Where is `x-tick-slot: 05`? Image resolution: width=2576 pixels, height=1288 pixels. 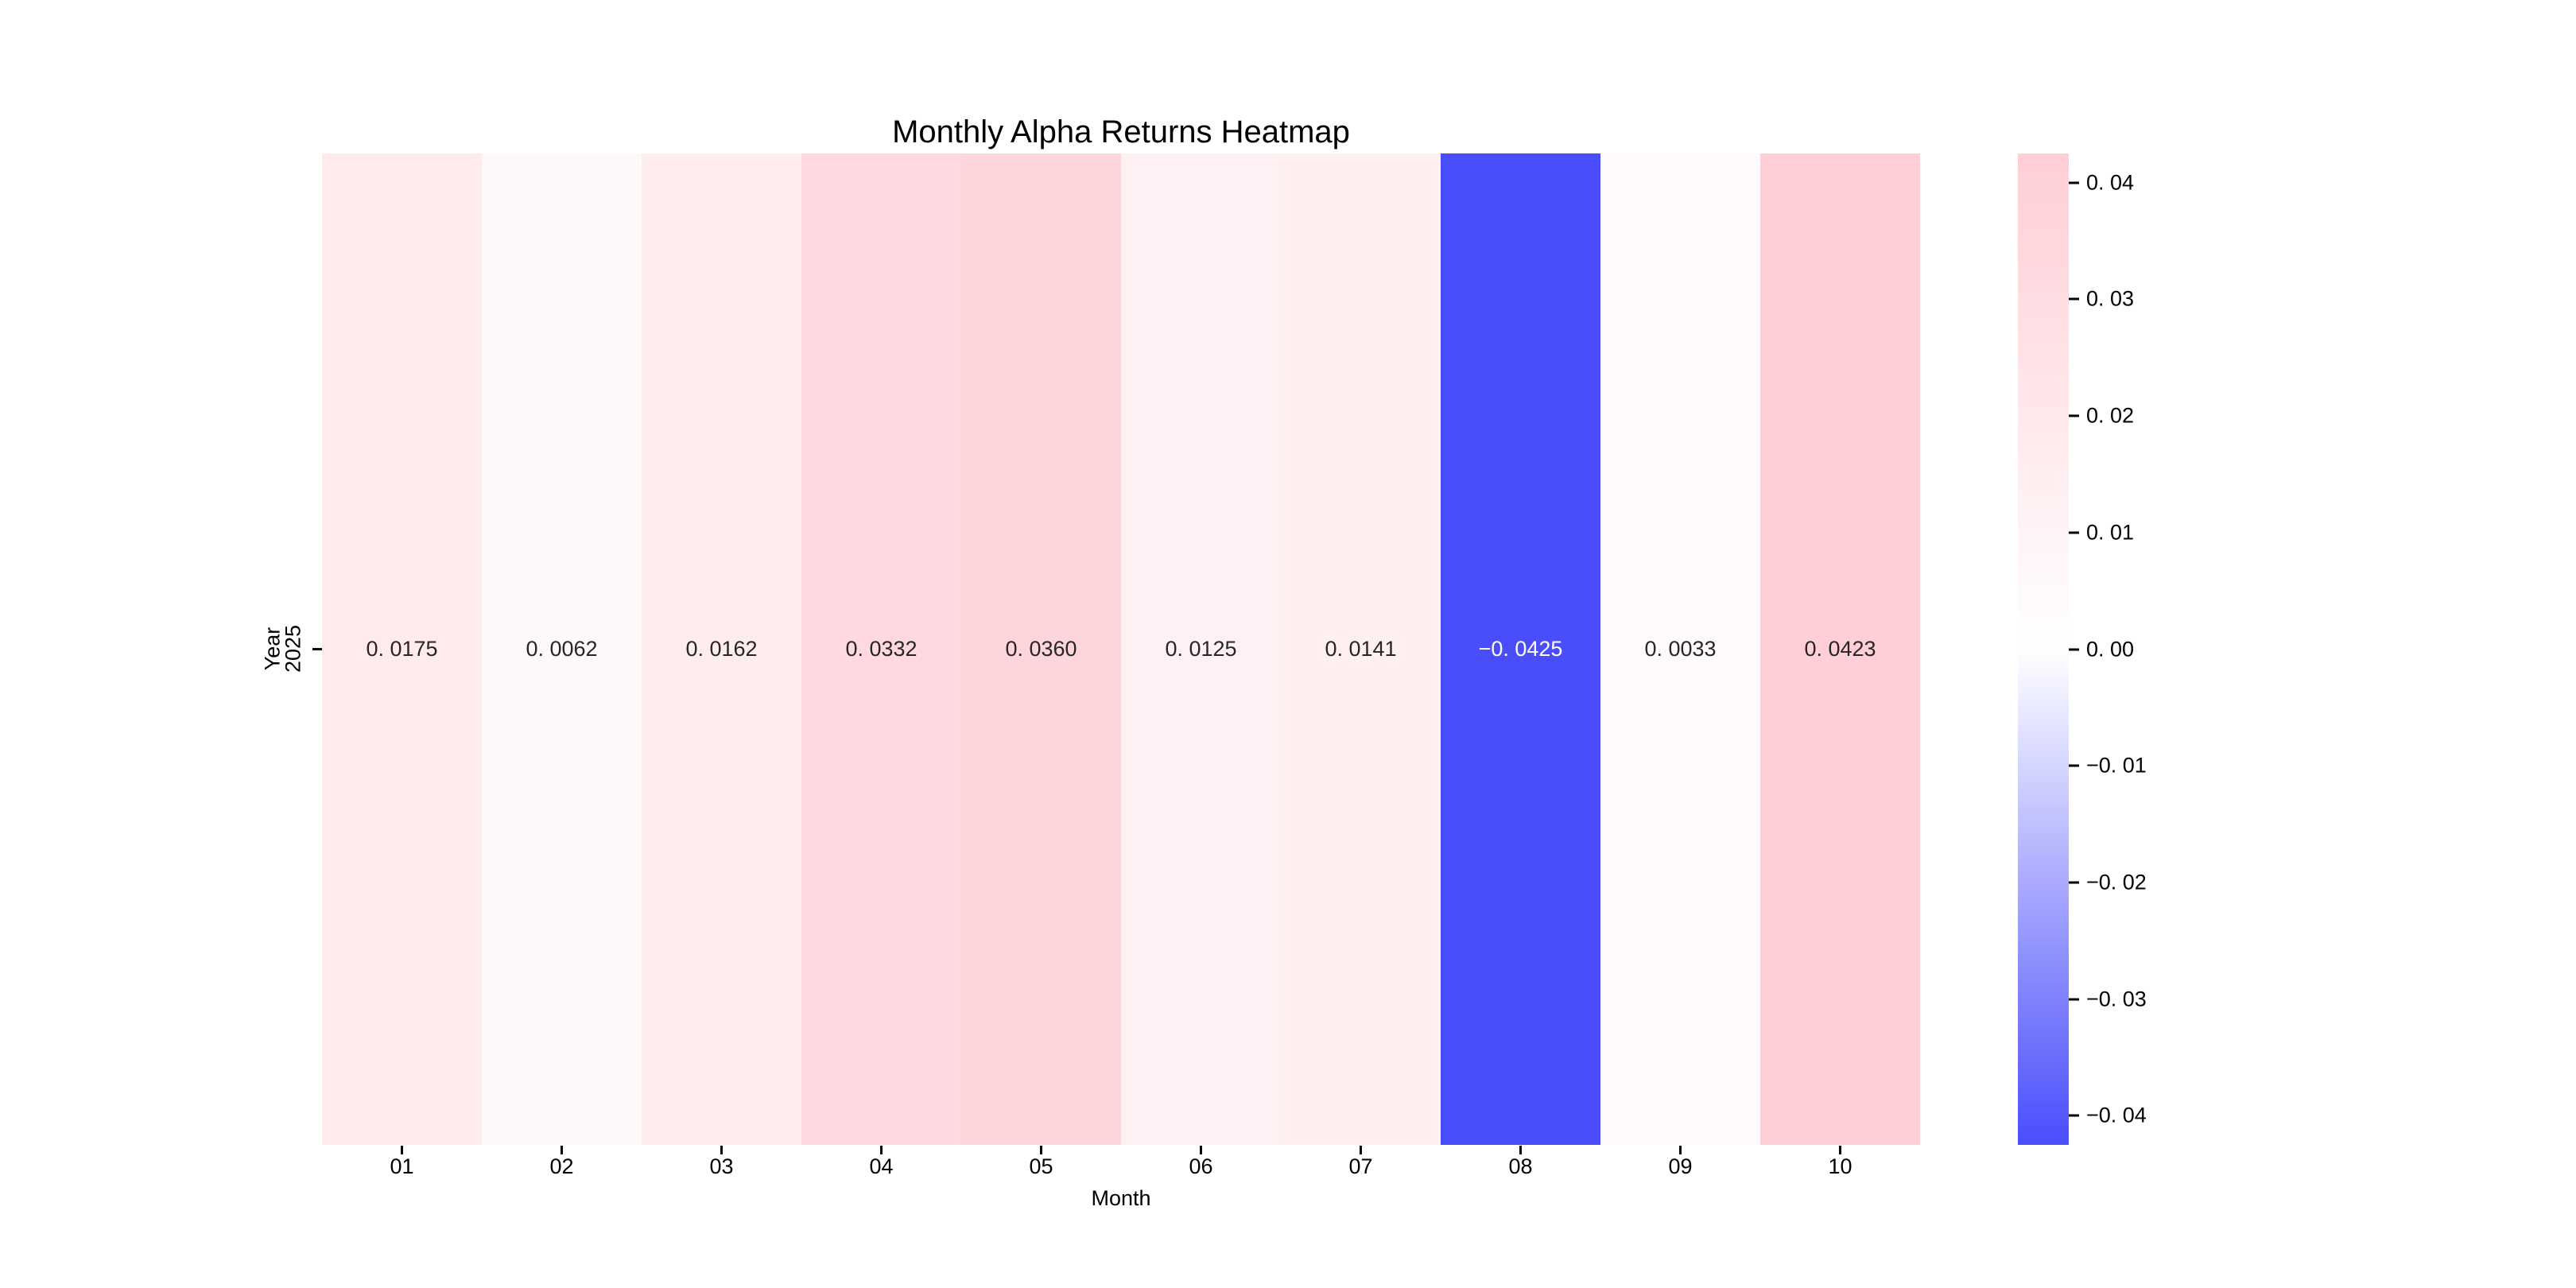
x-tick-slot: 05 is located at coordinates (1041, 1168).